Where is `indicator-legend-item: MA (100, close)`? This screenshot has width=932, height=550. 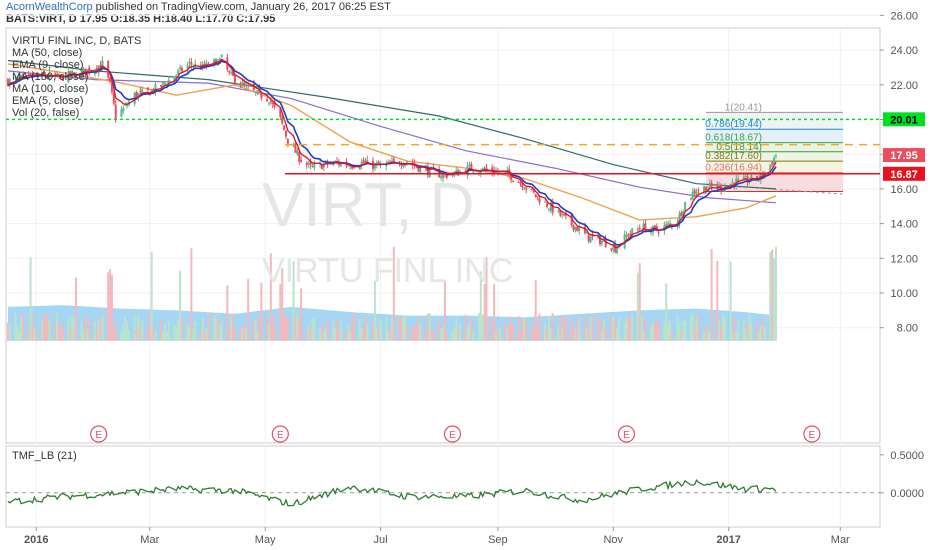 indicator-legend-item: MA (100, close) is located at coordinates (50, 89).